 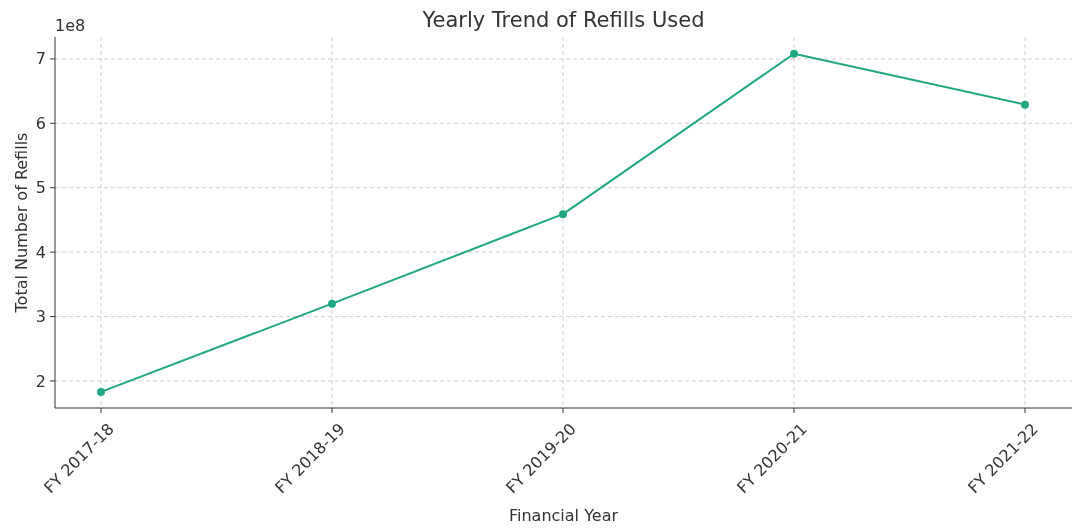 What do you see at coordinates (40, 317) in the screenshot?
I see `y-tick-label: 3` at bounding box center [40, 317].